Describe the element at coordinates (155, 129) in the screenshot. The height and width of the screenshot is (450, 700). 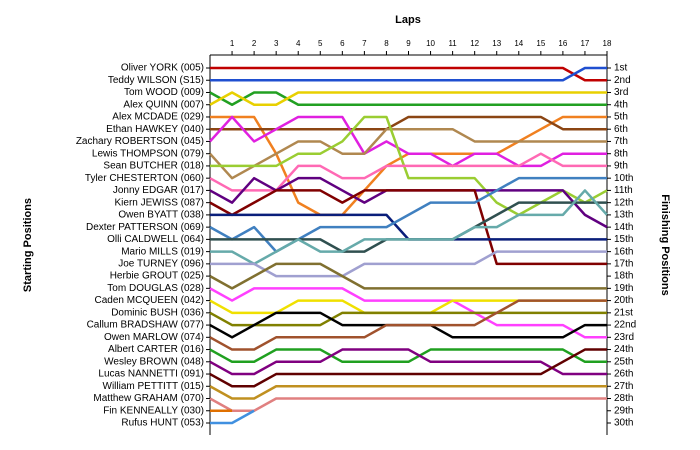
I see `start-label: Ethan HAWKEY (040)` at that location.